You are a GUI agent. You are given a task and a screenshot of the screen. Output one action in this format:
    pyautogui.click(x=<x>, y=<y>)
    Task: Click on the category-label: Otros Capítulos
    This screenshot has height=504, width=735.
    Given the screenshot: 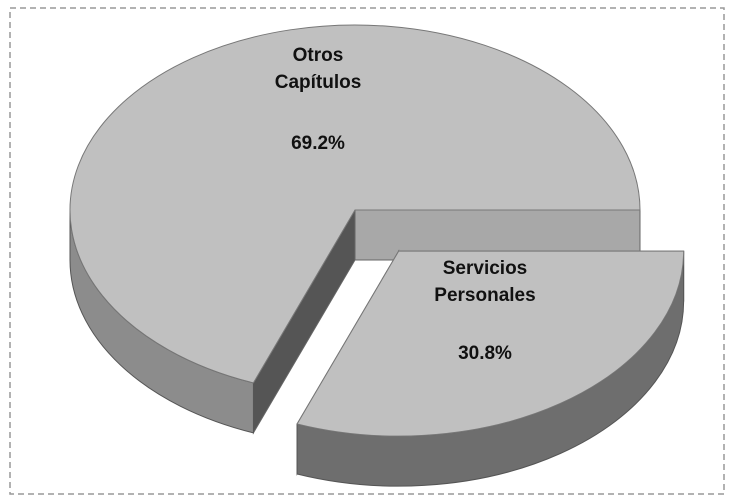 What is the action you would take?
    pyautogui.click(x=318, y=69)
    